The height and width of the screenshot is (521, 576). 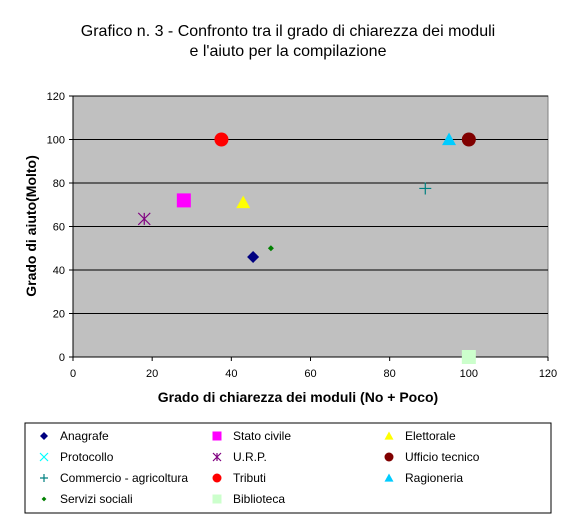 What do you see at coordinates (389, 435) in the screenshot?
I see `legend-marker-elettorale` at bounding box center [389, 435].